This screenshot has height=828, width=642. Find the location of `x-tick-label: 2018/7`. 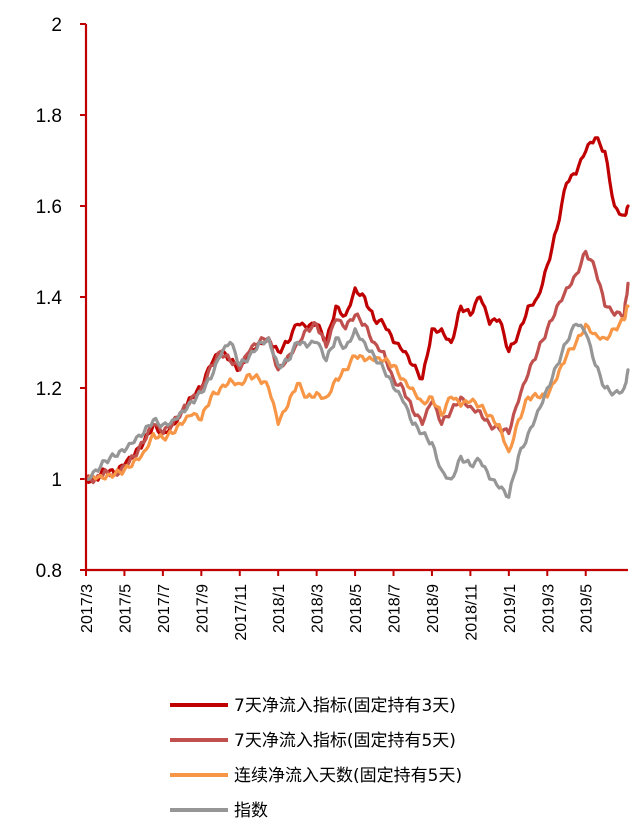

x-tick-label: 2018/7 is located at coordinates (395, 608).